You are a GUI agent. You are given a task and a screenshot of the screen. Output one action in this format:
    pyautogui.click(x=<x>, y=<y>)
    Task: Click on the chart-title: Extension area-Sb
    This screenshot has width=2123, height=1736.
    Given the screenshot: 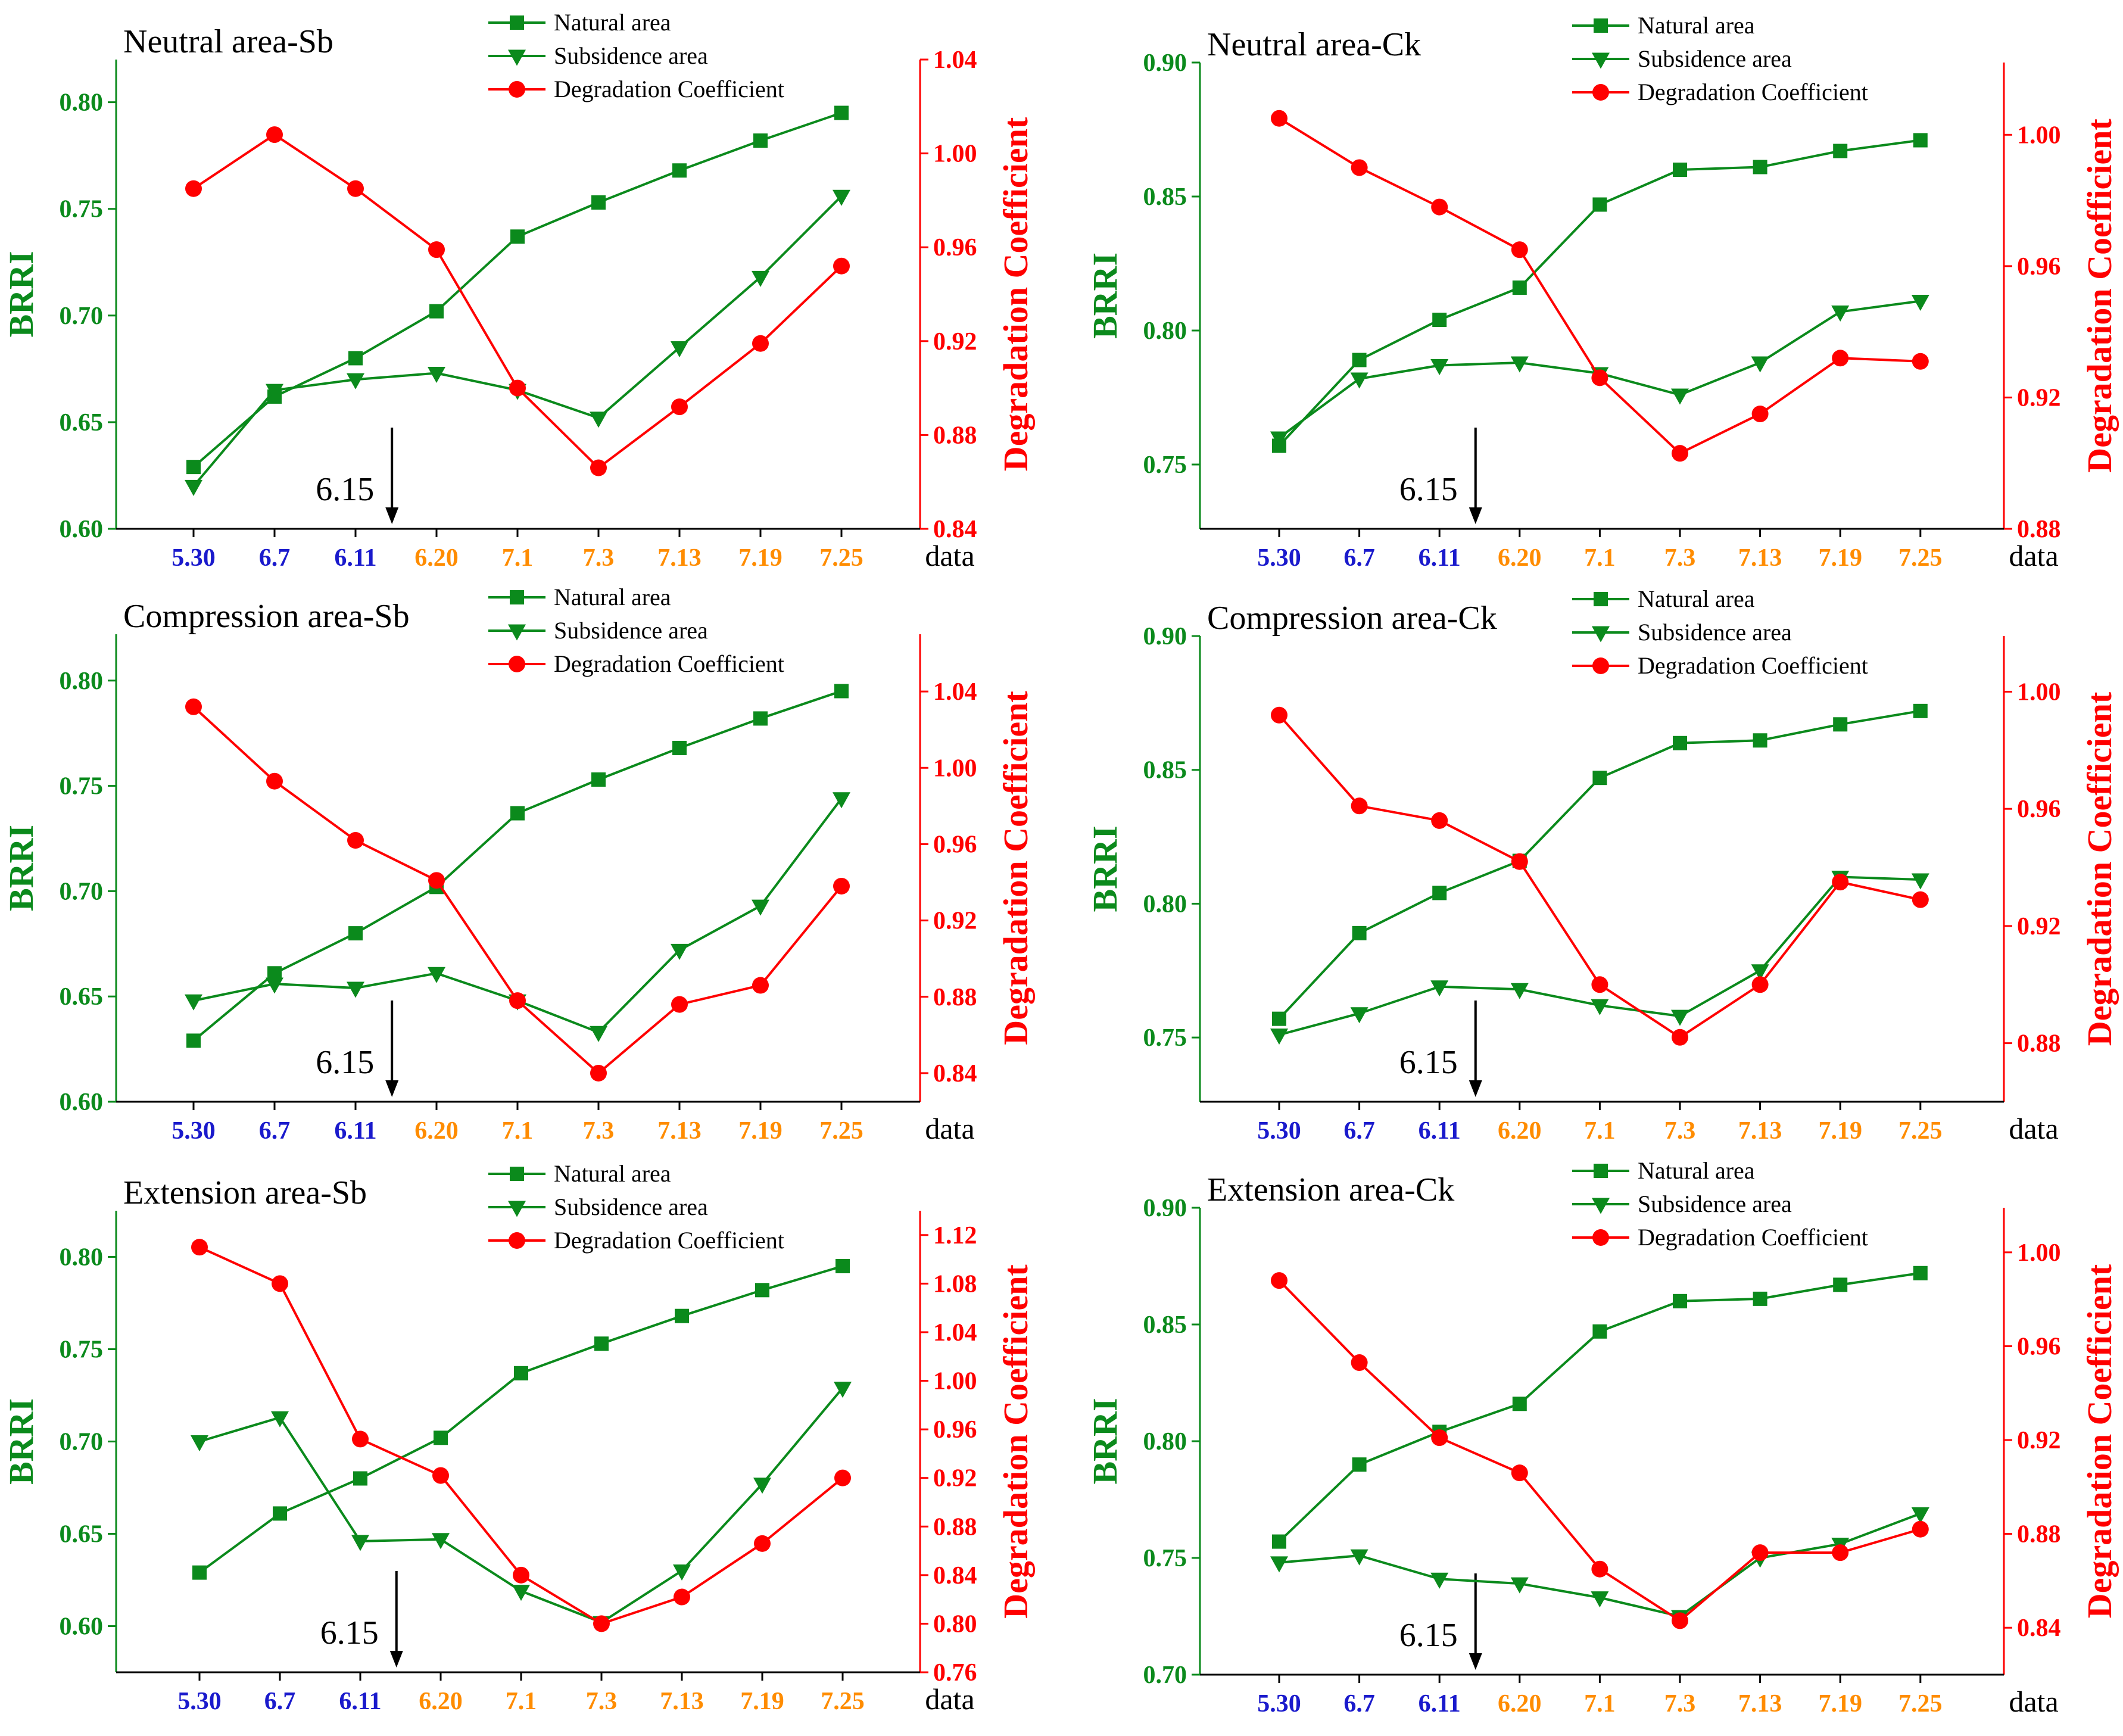 What is the action you would take?
    pyautogui.click(x=245, y=1192)
    